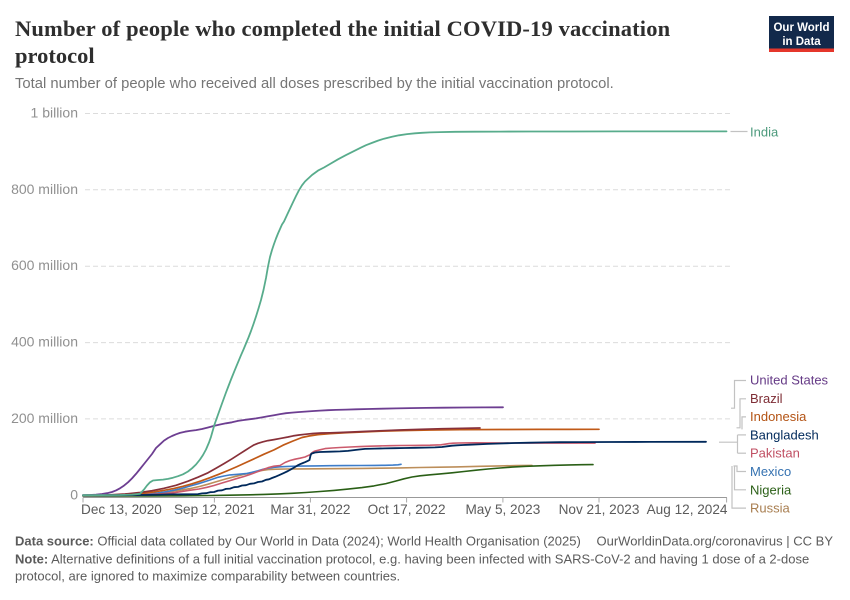  I want to click on svg-text: Aug 12, 2024, so click(687, 509).